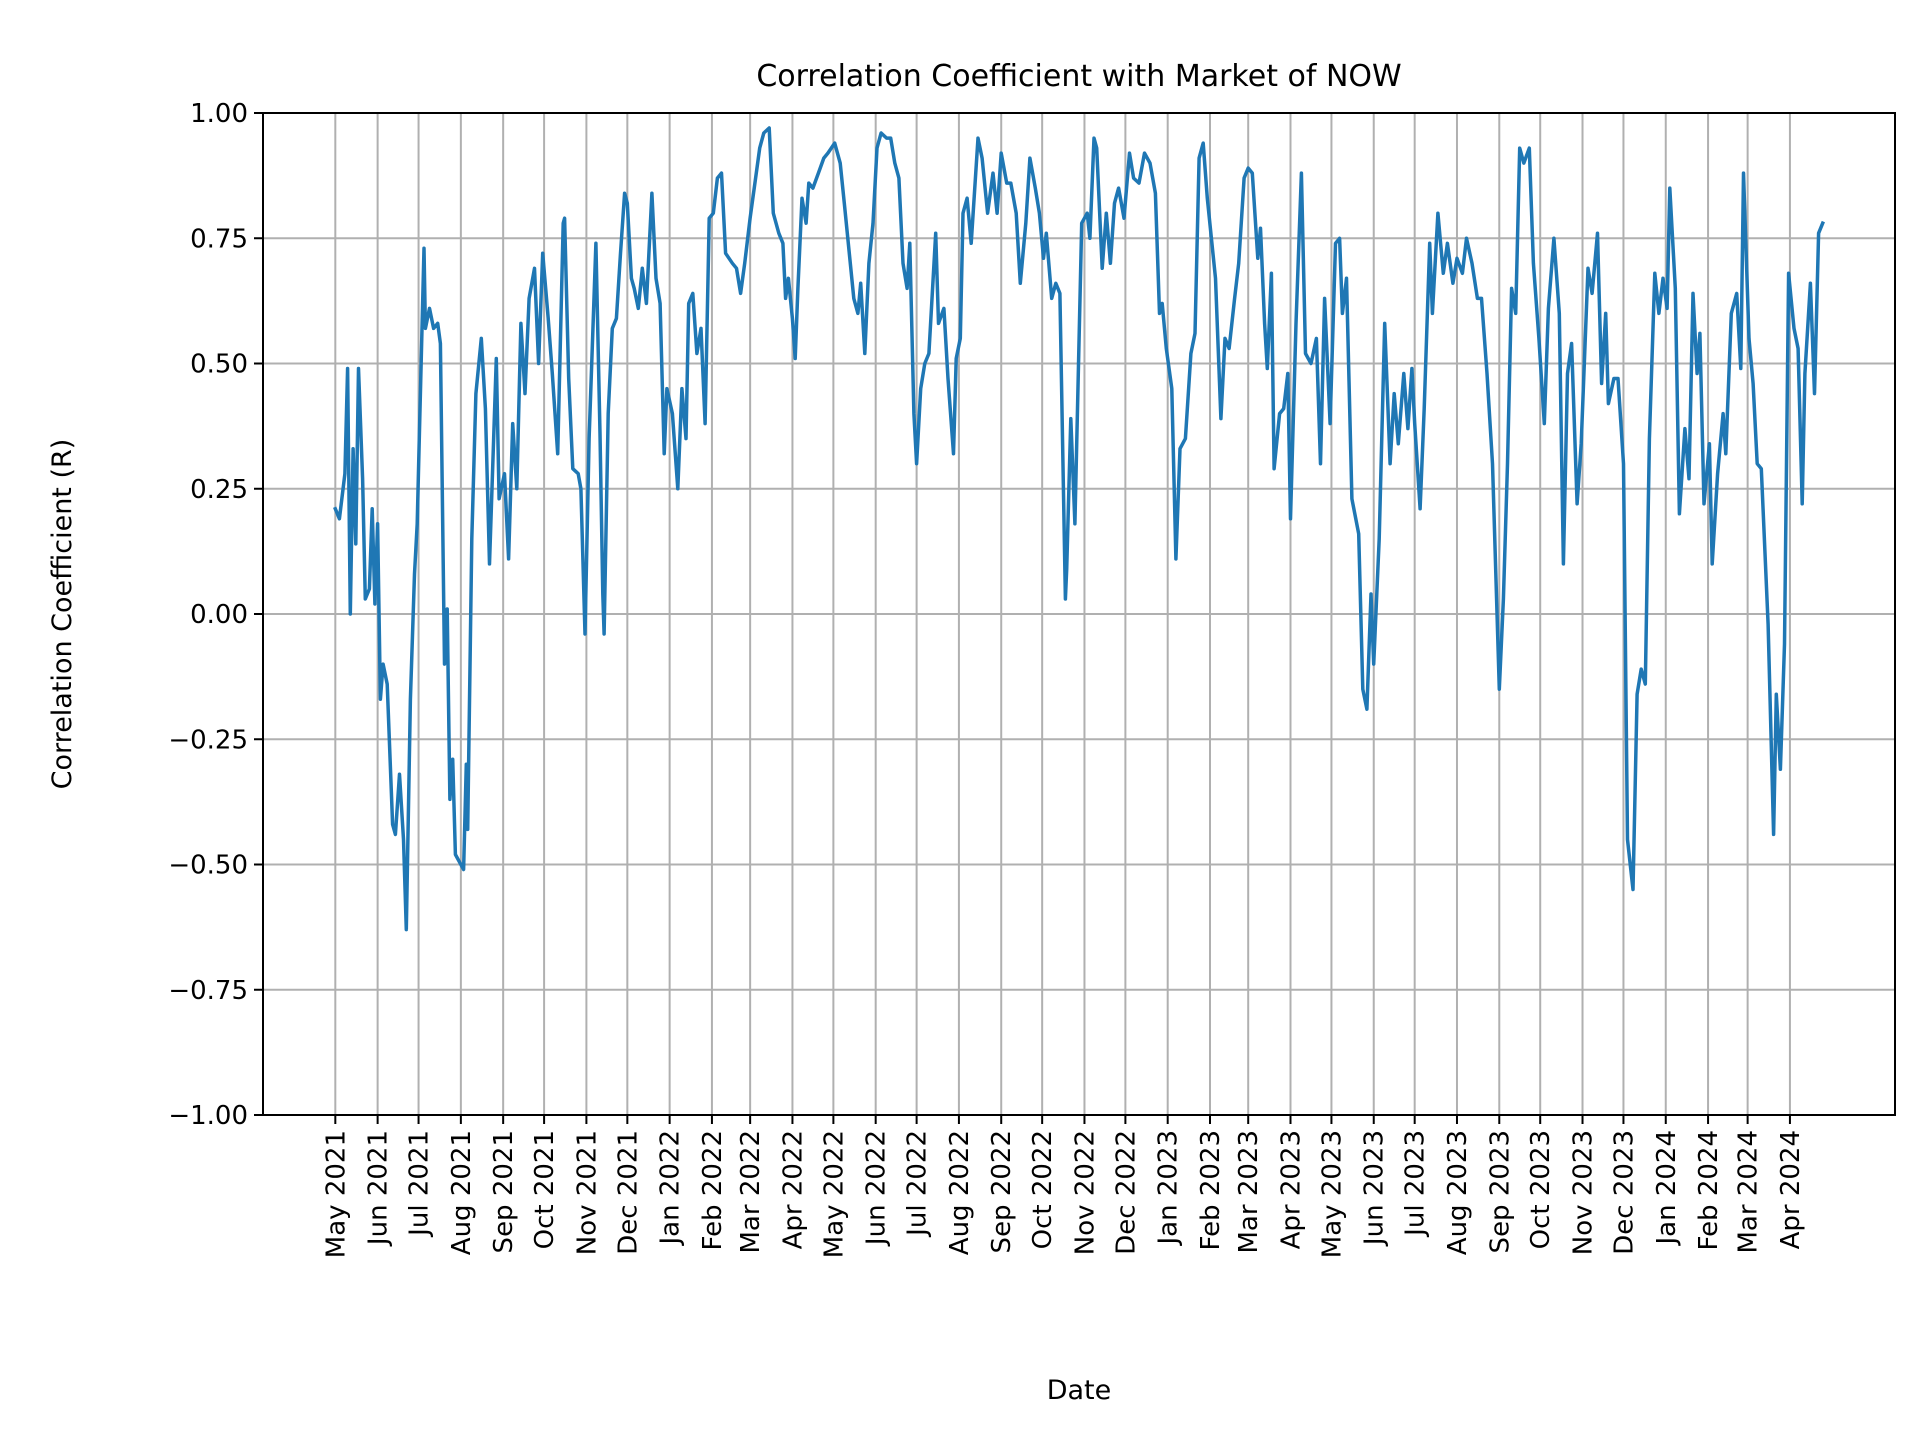 Image resolution: width=1920 pixels, height=1444 pixels. Describe the element at coordinates (1791, 1189) in the screenshot. I see `x-tick-label: Apr 2024` at that location.